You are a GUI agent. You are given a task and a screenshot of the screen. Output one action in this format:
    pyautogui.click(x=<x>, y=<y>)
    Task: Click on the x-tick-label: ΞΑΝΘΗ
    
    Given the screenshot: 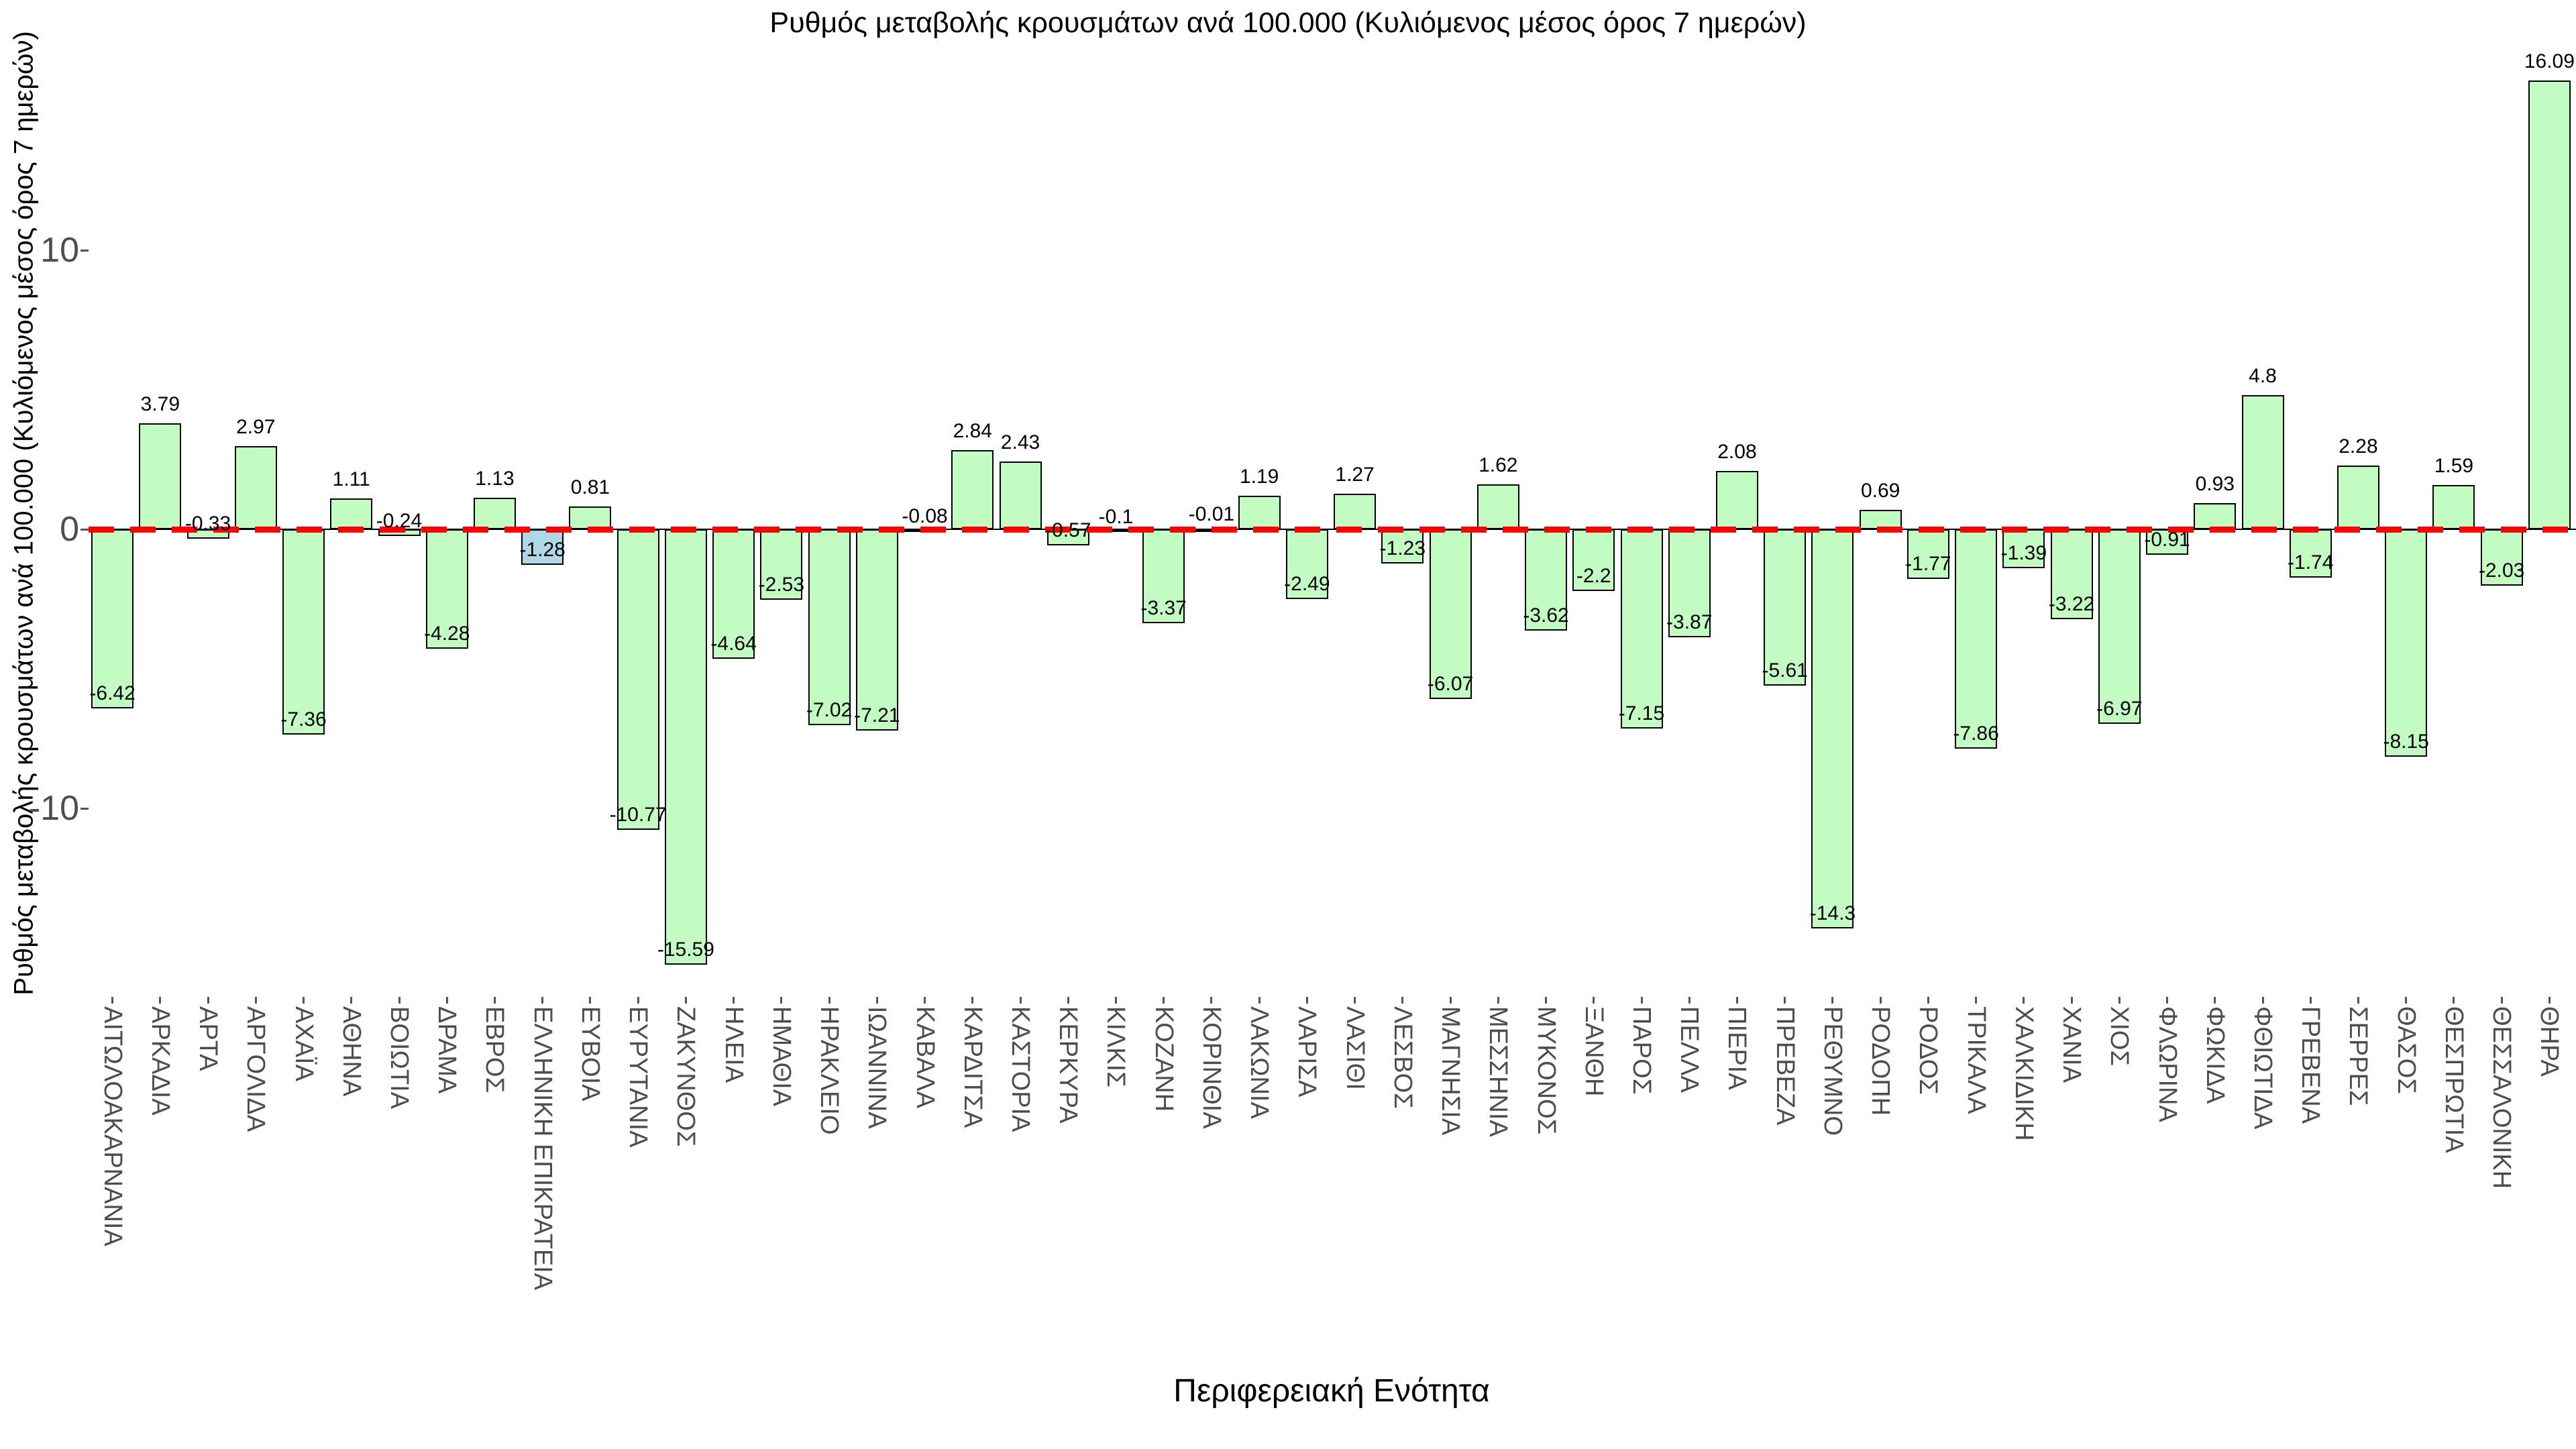 What is the action you would take?
    pyautogui.click(x=1593, y=1051)
    